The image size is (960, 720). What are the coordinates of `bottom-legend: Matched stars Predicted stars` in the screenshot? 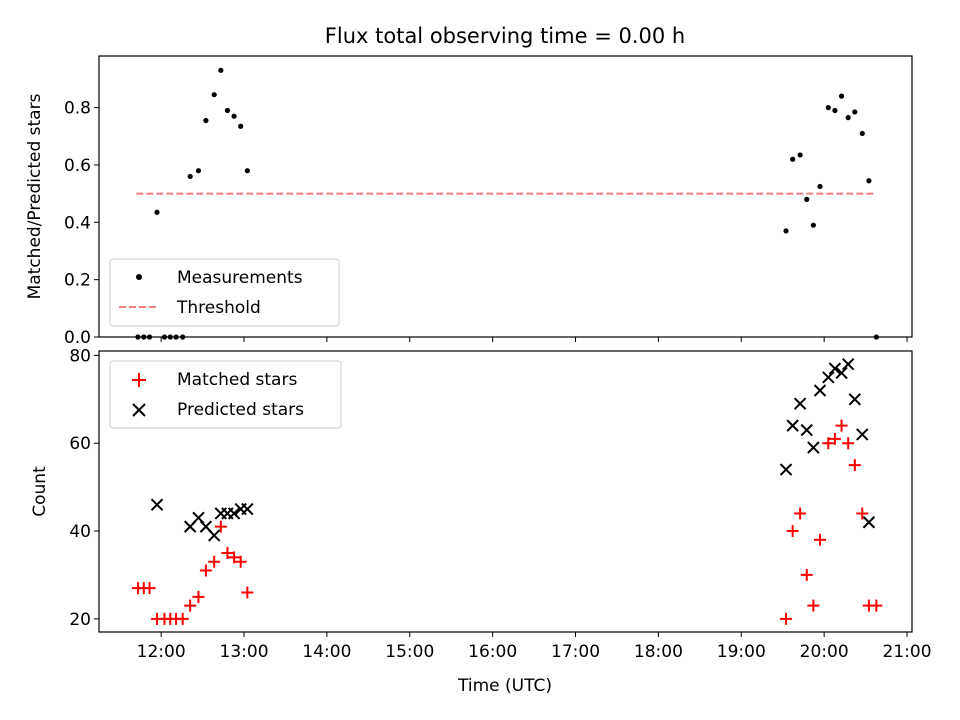 It's located at (225, 394).